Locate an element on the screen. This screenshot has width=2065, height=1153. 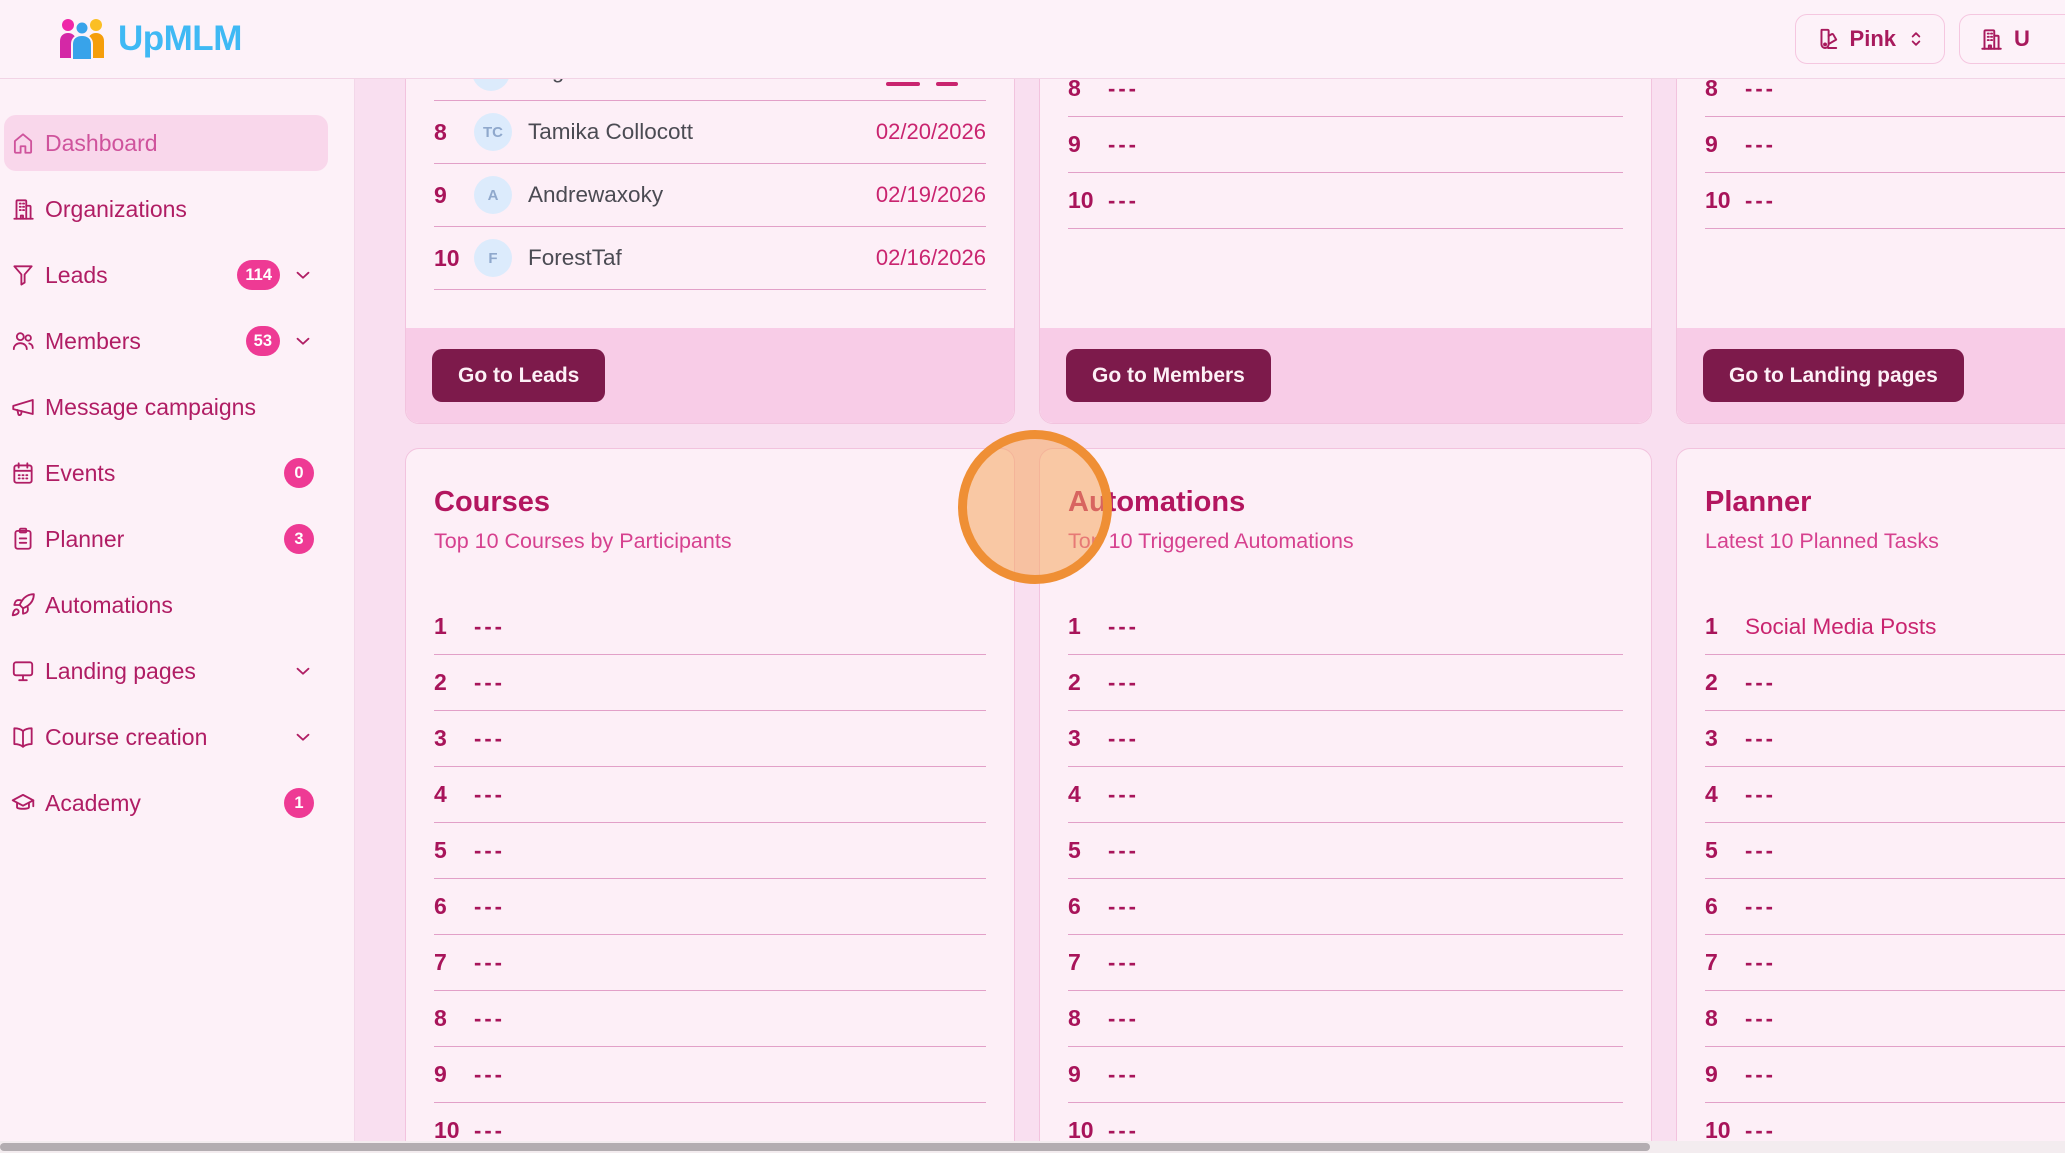
horizontal-scrollbar is located at coordinates (1032, 1147).